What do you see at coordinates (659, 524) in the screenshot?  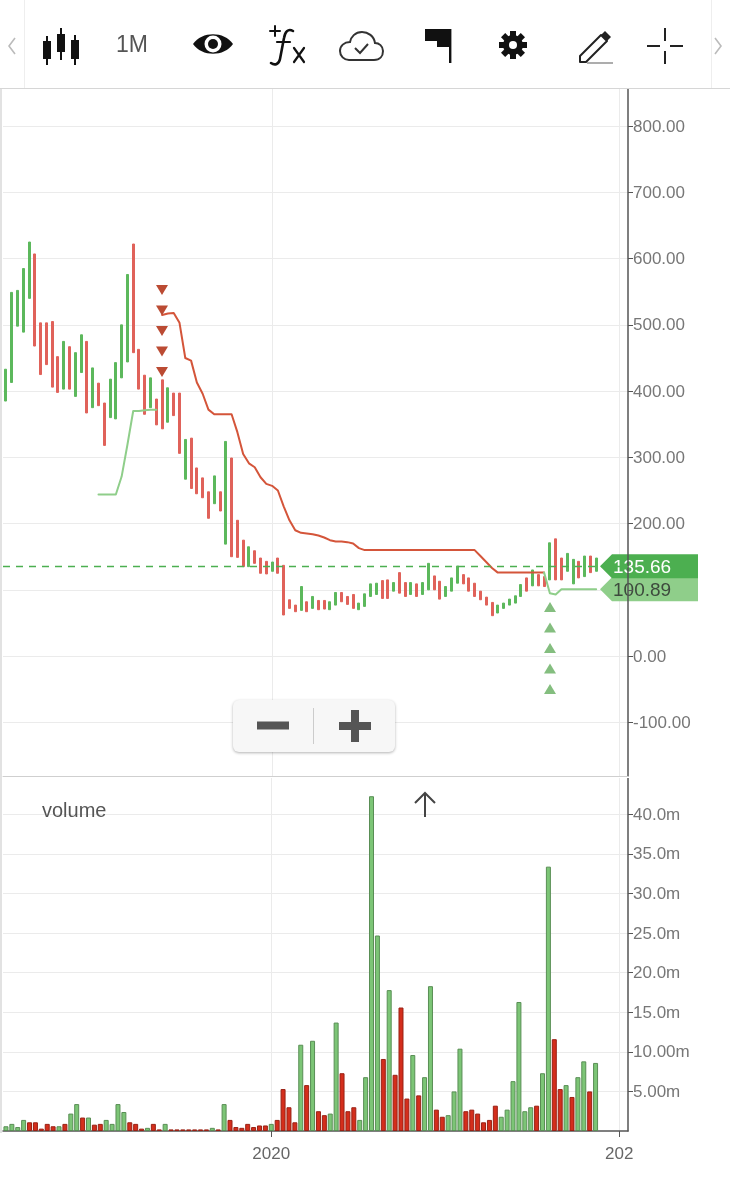 I see `y-tick-label: 200.00` at bounding box center [659, 524].